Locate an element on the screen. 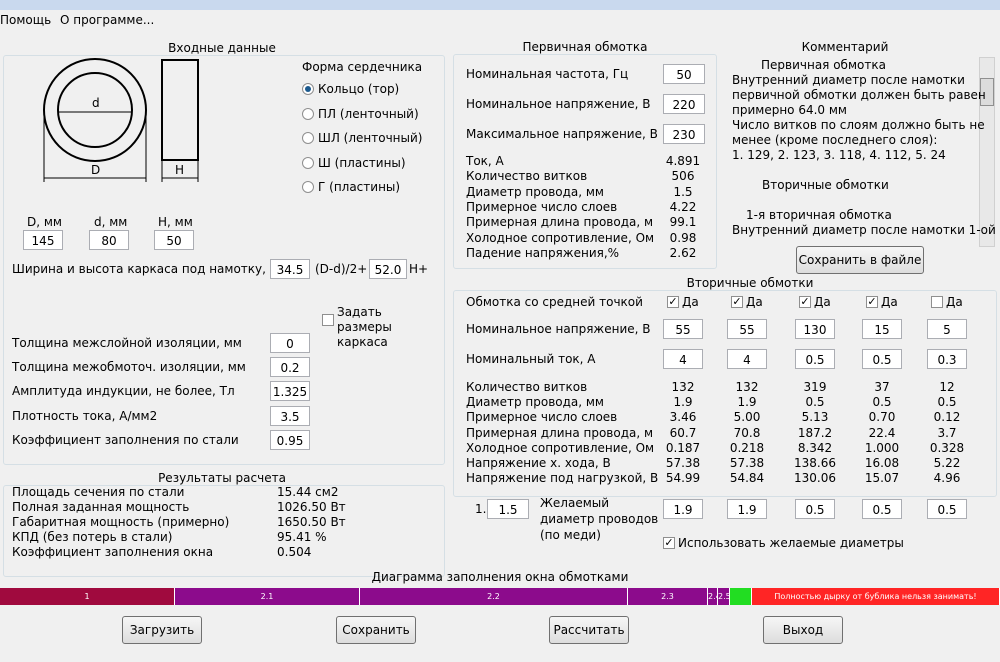  text-field: 0.2 is located at coordinates (290, 367).